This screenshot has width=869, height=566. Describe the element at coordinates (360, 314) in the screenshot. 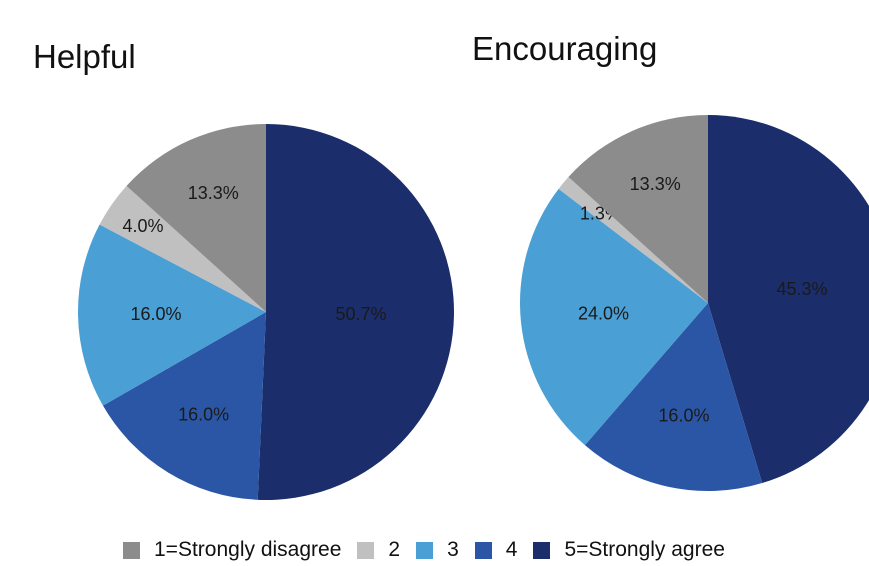

I see `slice-label-strongly-agree: 50.7%` at that location.